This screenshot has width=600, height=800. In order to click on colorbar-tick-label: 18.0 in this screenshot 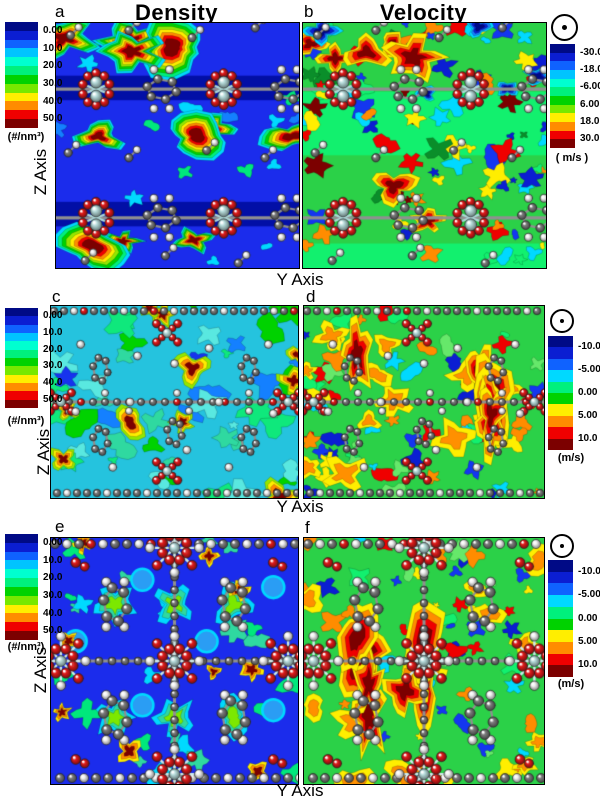, I will do `click(590, 121)`.